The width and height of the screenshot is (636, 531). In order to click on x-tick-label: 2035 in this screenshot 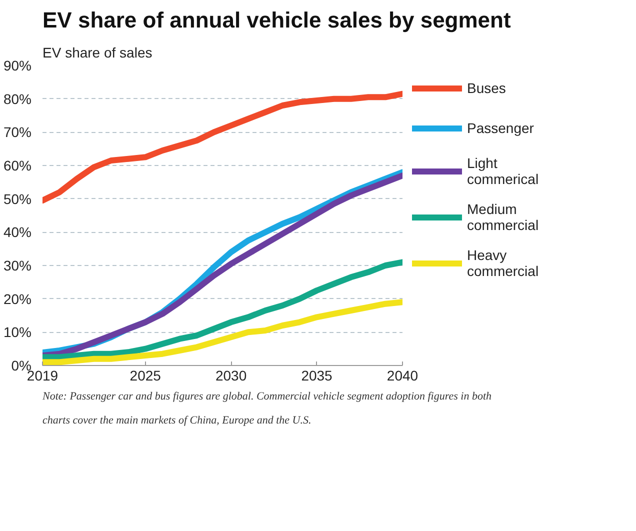, I will do `click(317, 376)`.